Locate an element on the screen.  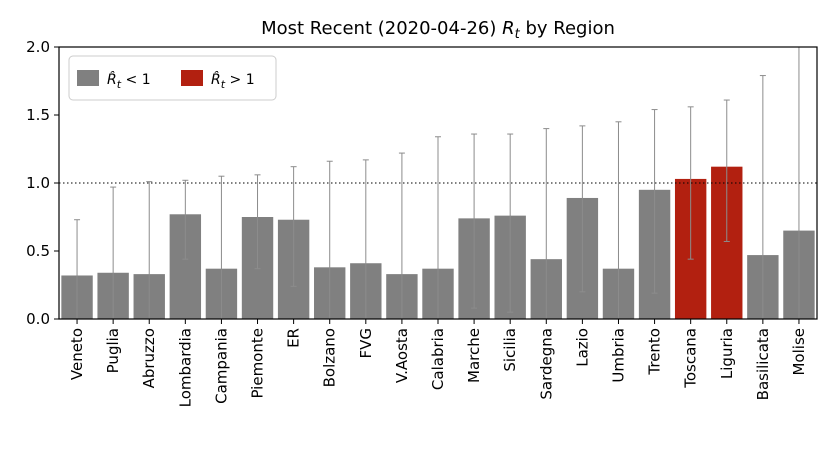
x-tick-label: FVG is located at coordinates (366, 343).